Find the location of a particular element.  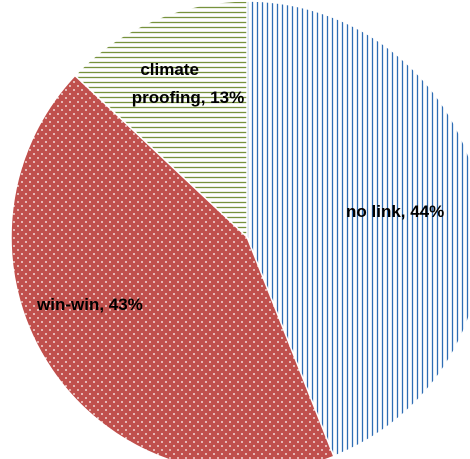

slice-label-climate-proofing-line-2: proofing, 13% is located at coordinates (188, 97).